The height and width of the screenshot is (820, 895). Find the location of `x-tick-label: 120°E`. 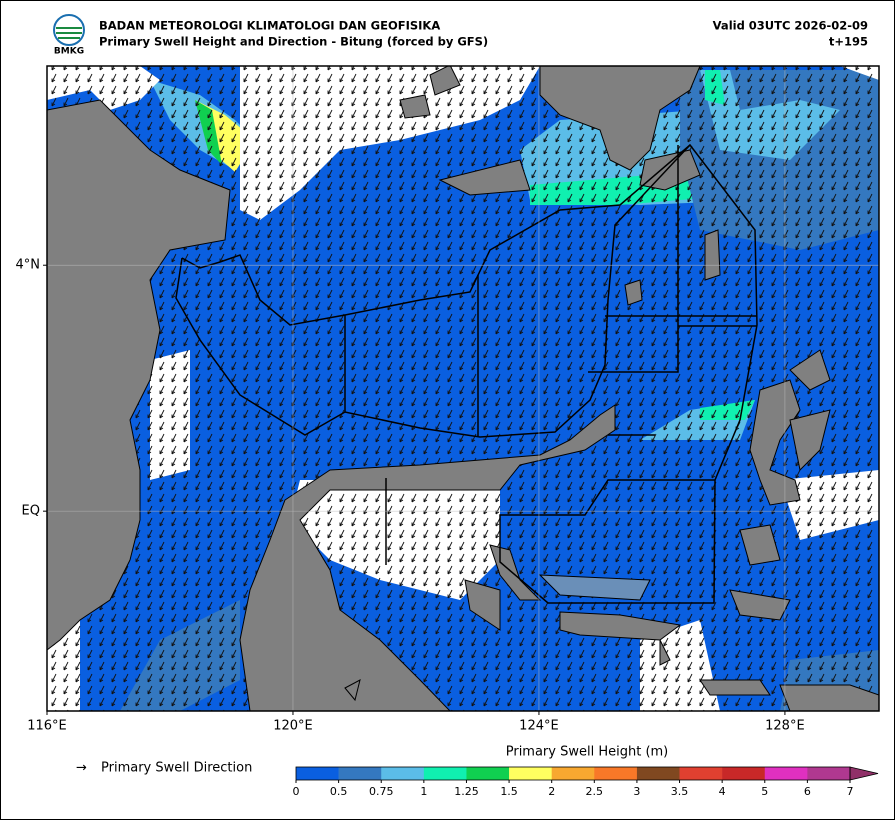

x-tick-label: 120°E is located at coordinates (293, 726).